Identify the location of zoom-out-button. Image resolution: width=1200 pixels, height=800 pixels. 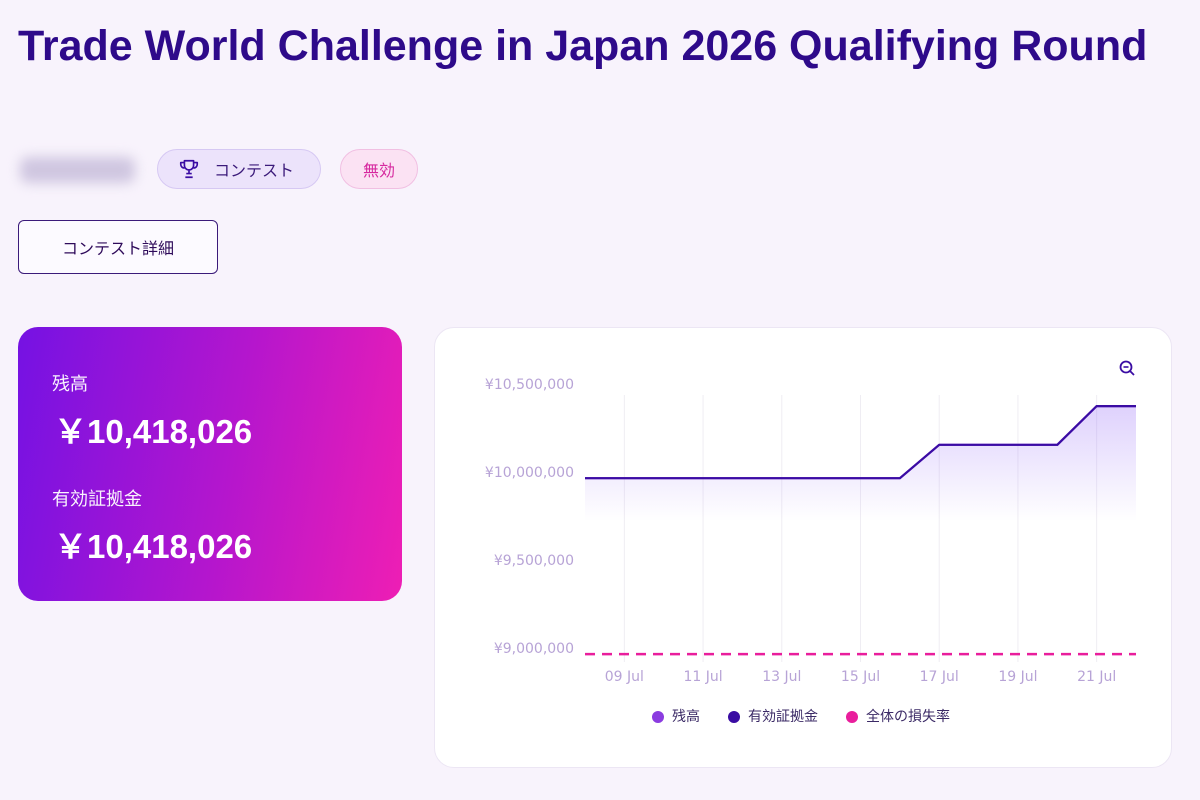
(1127, 368).